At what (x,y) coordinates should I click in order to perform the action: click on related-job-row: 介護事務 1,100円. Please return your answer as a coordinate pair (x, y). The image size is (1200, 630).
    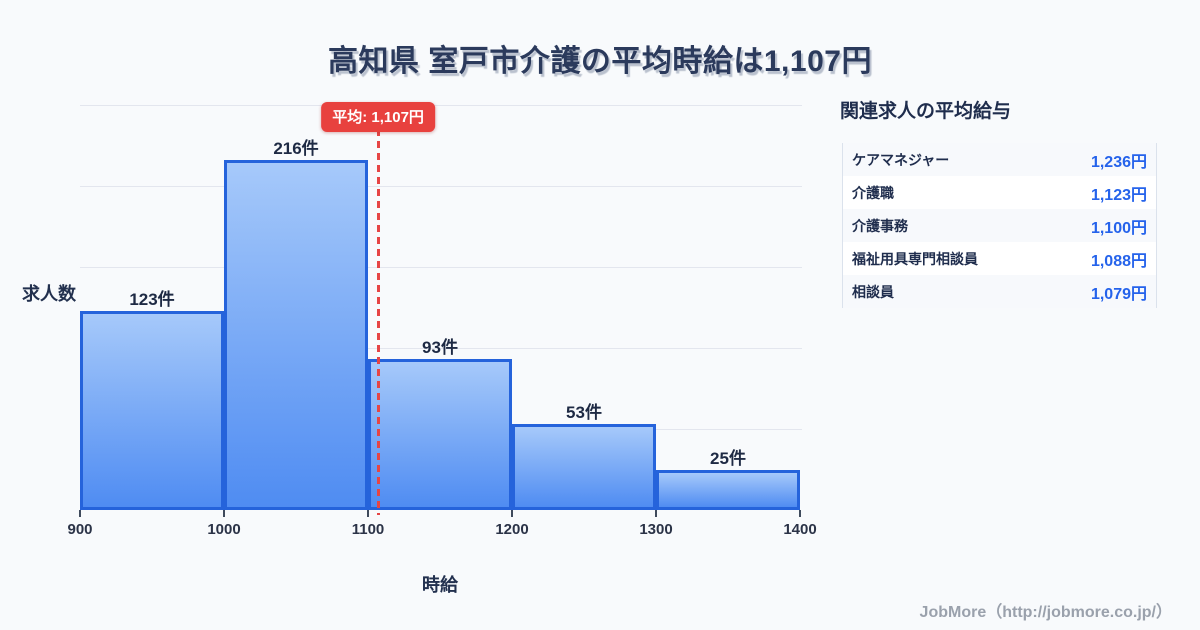
    Looking at the image, I should click on (999, 225).